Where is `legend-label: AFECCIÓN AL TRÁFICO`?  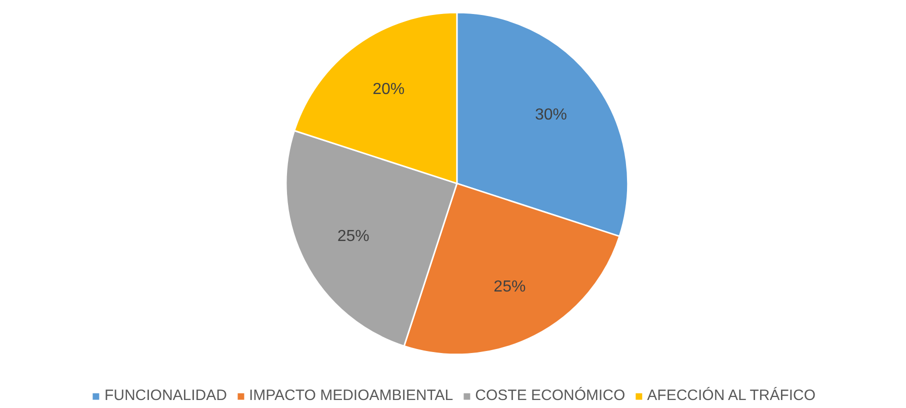
legend-label: AFECCIÓN AL TRÁFICO is located at coordinates (731, 395).